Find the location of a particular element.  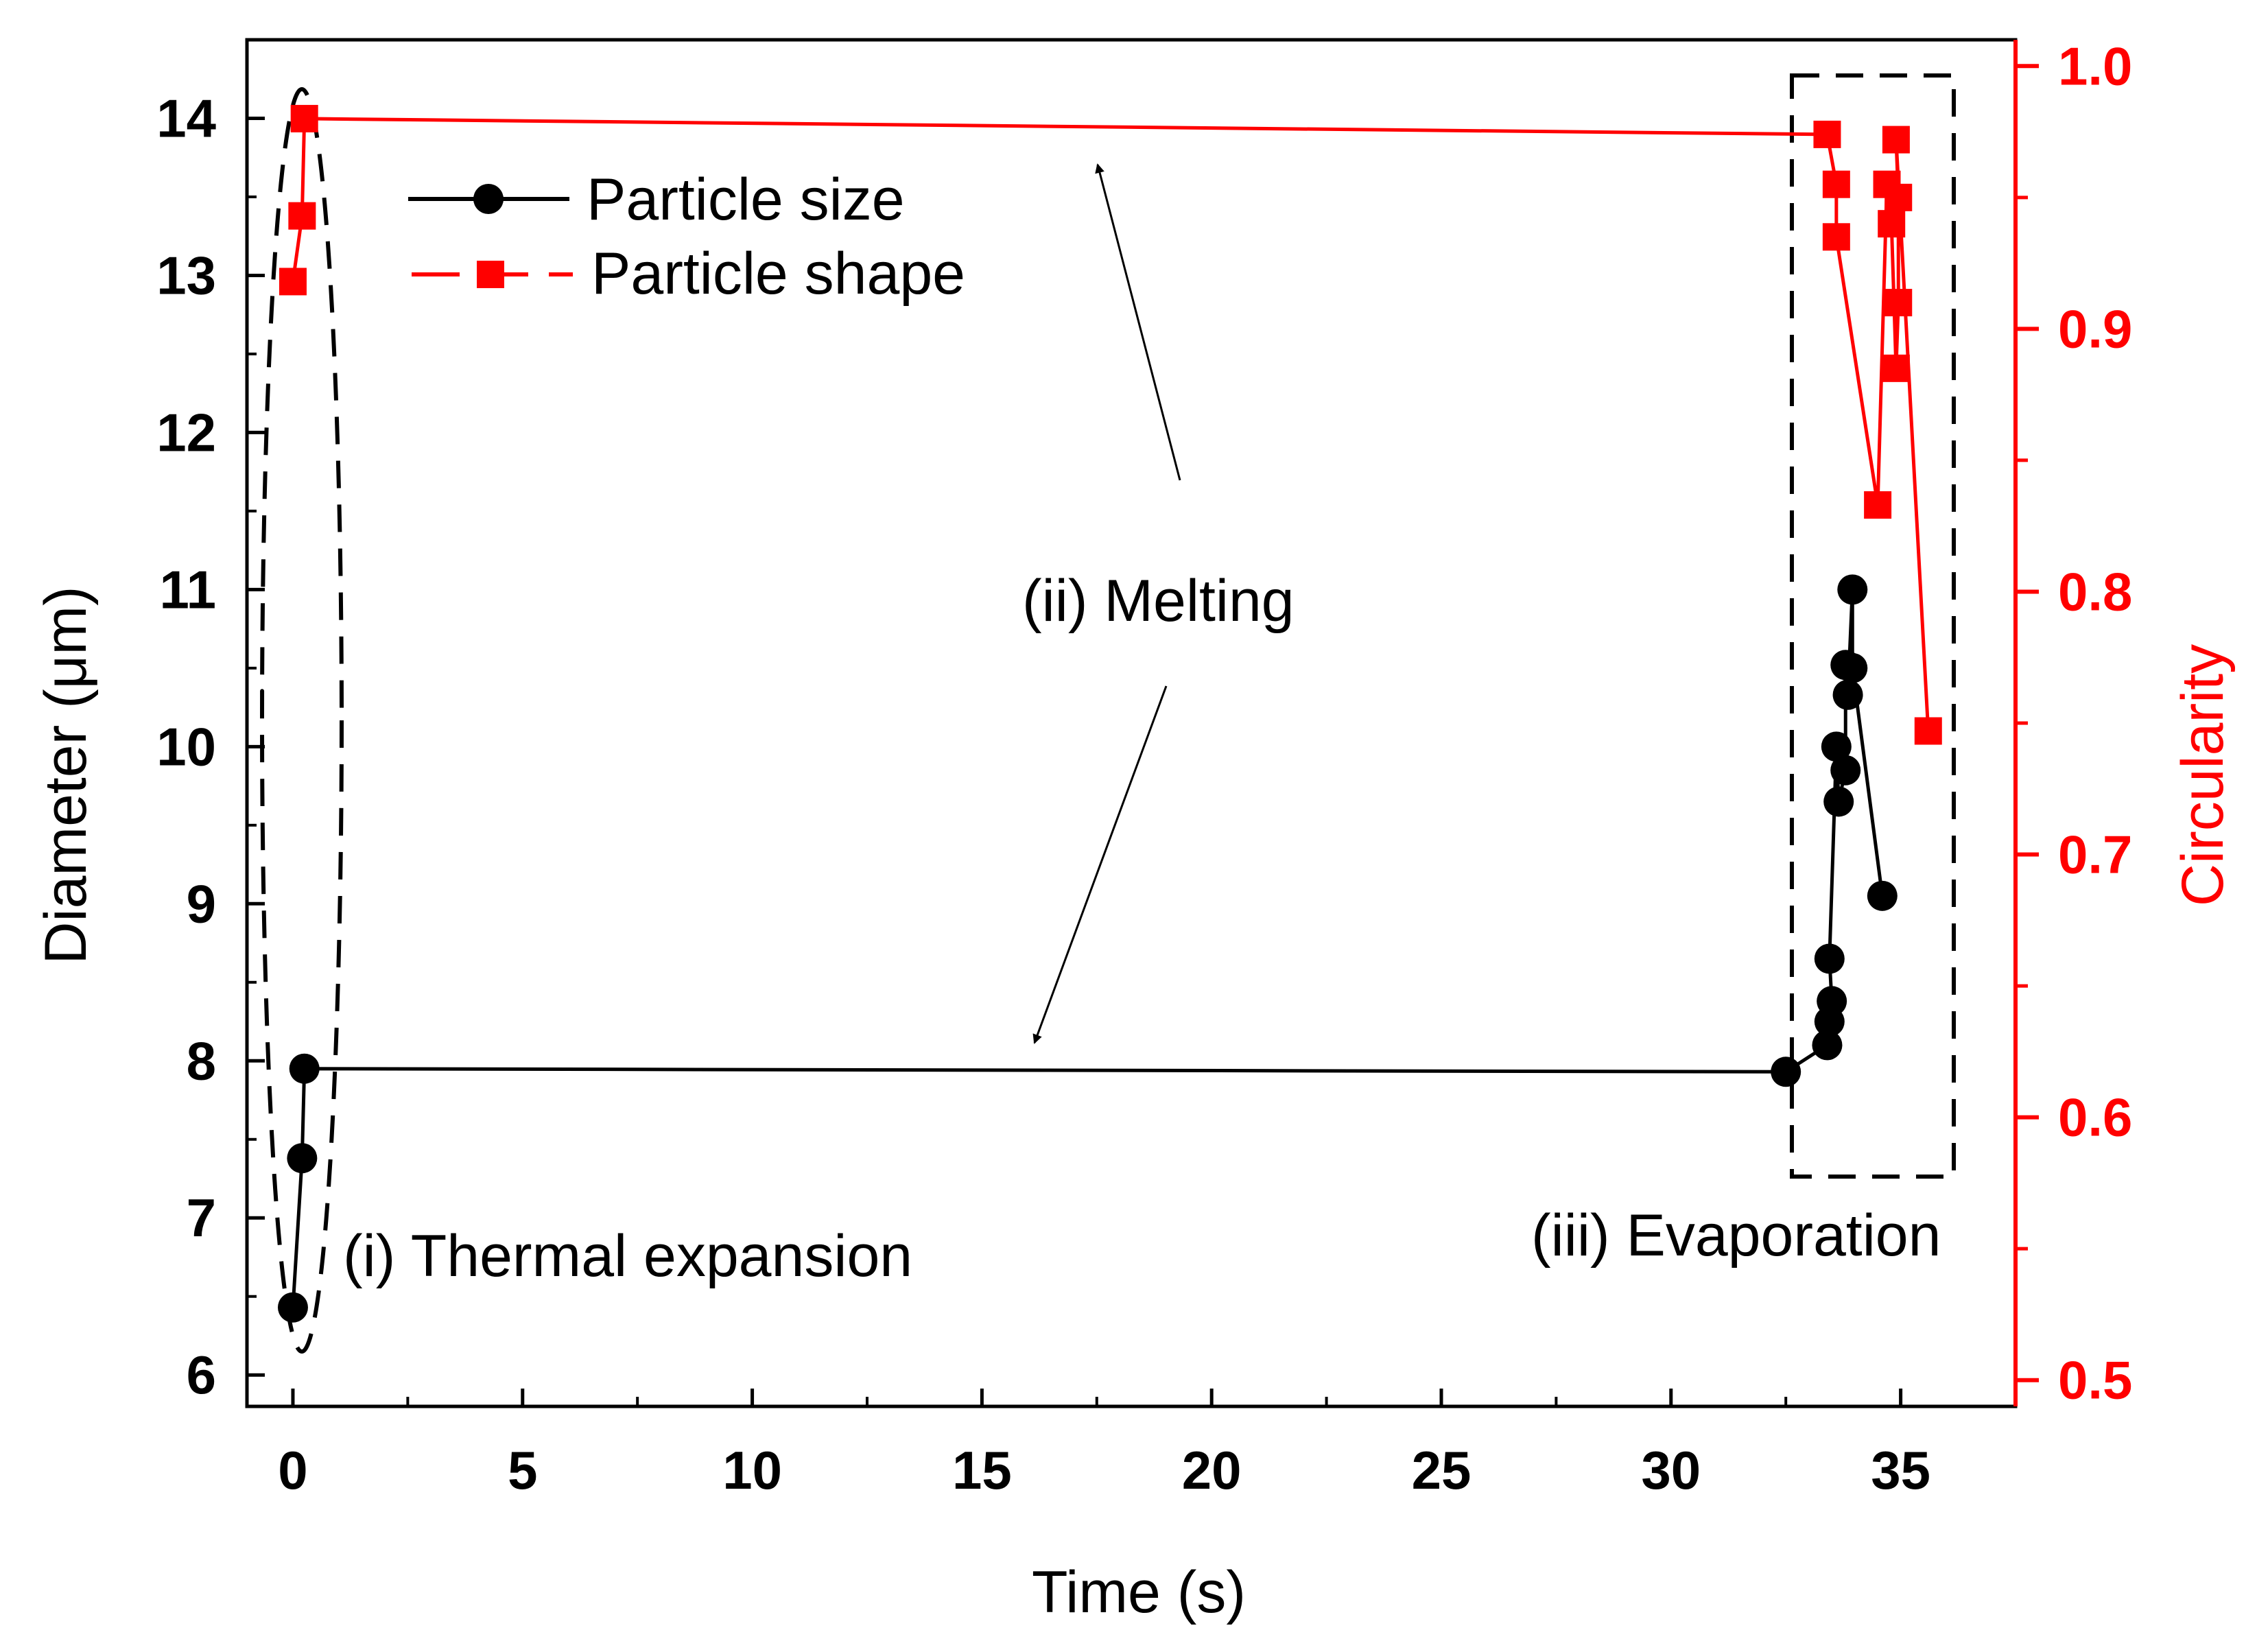

y-right-tick-label: 0.5 is located at coordinates (2095, 1380).